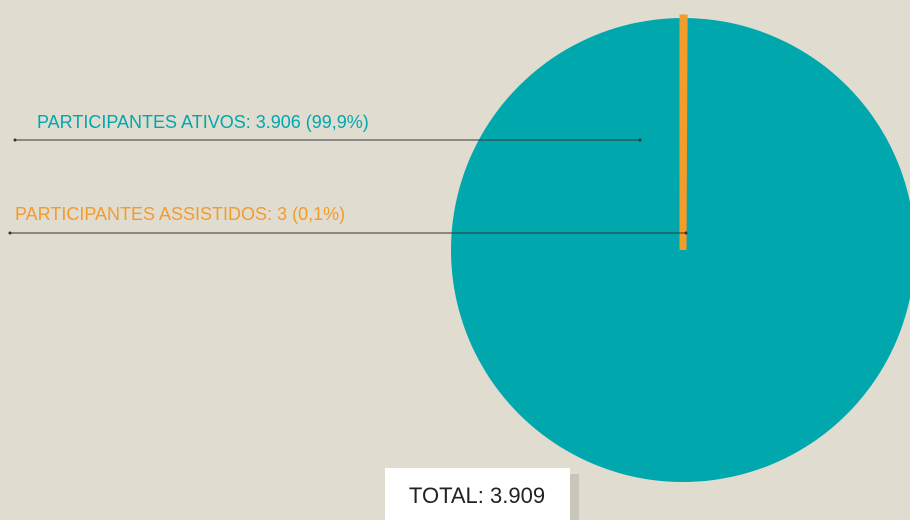  I want to click on data-label: PARTICIPANTES ASSISTIDOS: 3 (0,1%), so click(180, 214).